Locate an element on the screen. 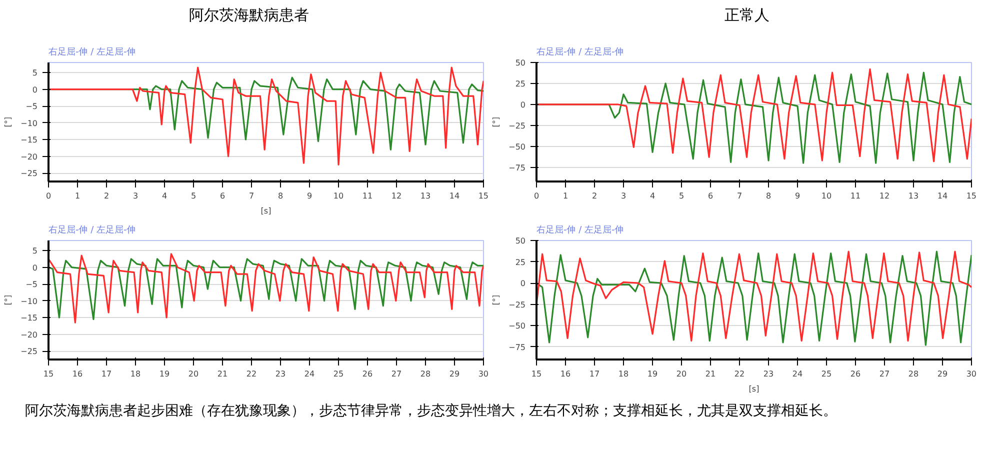 The height and width of the screenshot is (474, 996). chart-title: 阿尔茨海默病患者 is located at coordinates (249, 15).